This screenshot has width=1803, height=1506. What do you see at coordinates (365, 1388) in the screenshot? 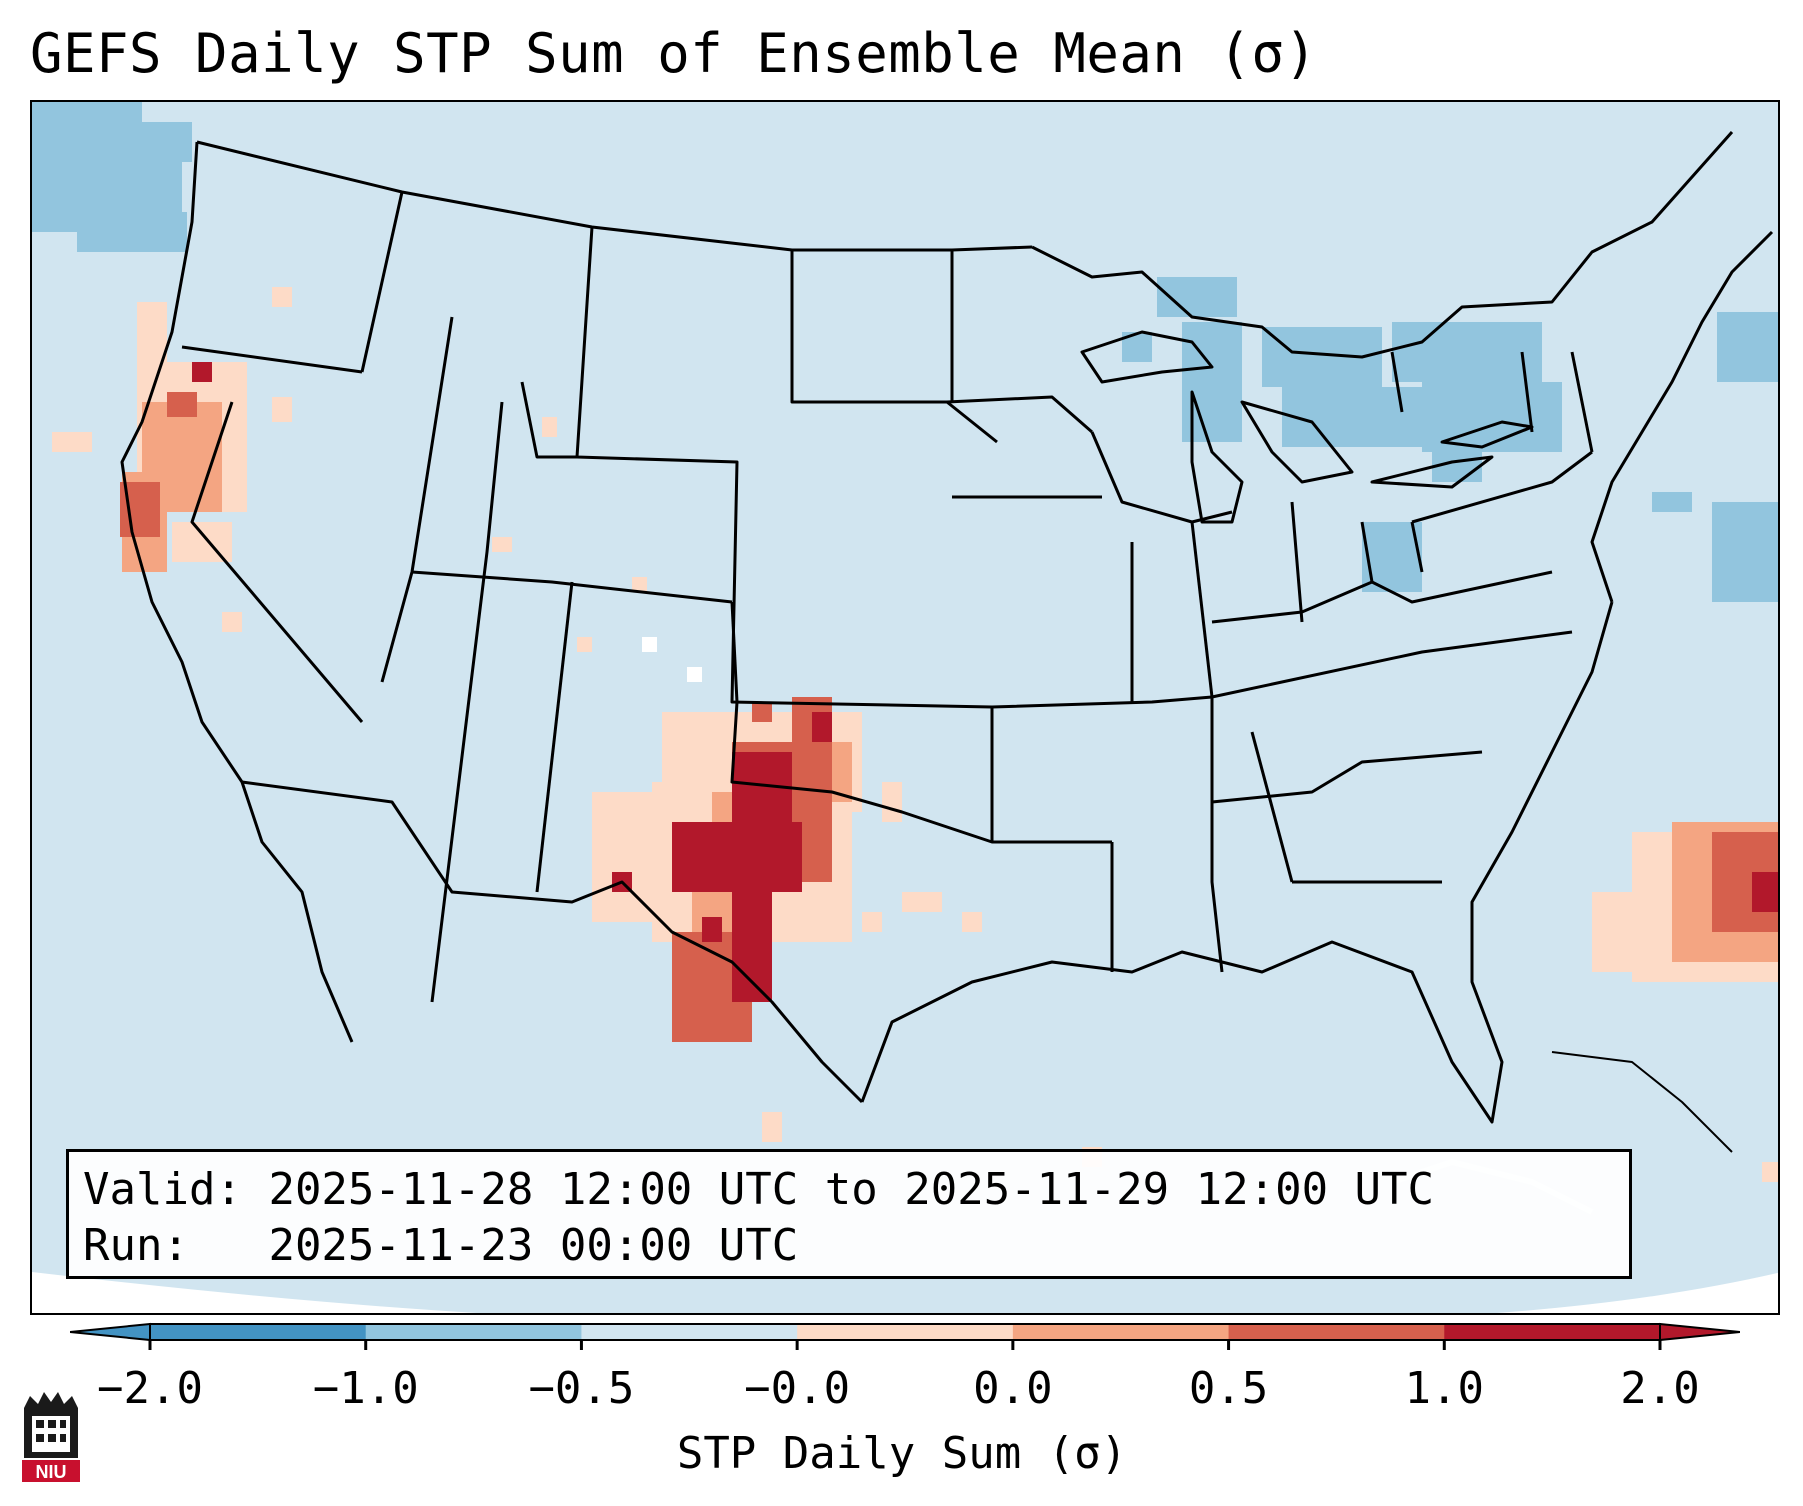
I see `colorbar-tick-label: −1.0` at bounding box center [365, 1388].